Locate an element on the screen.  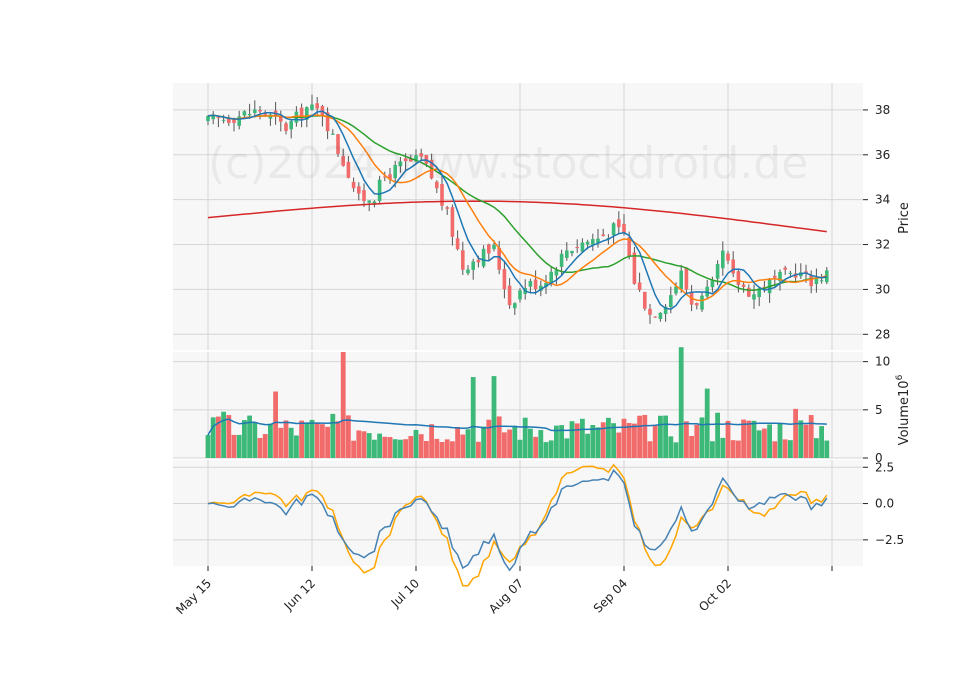
x-tick-label: Jul 10 is located at coordinates (405, 593).